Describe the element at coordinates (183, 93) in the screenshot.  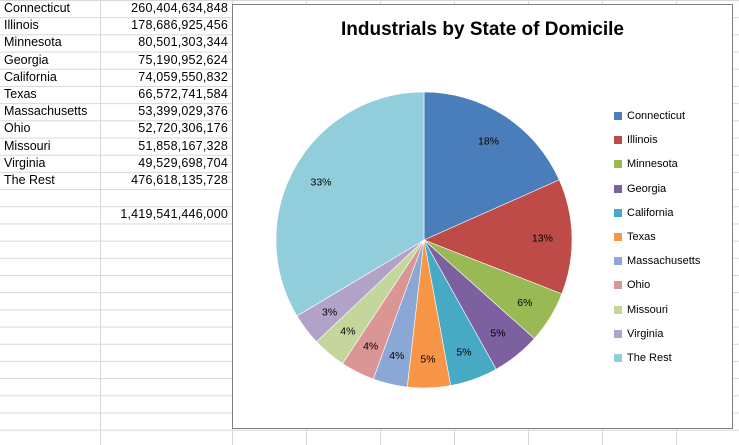
I see `value-cell: 66,572,741,584` at that location.